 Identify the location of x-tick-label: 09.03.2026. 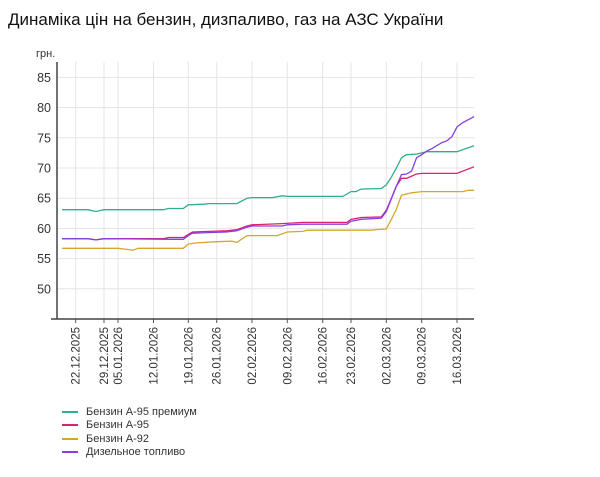
(423, 356).